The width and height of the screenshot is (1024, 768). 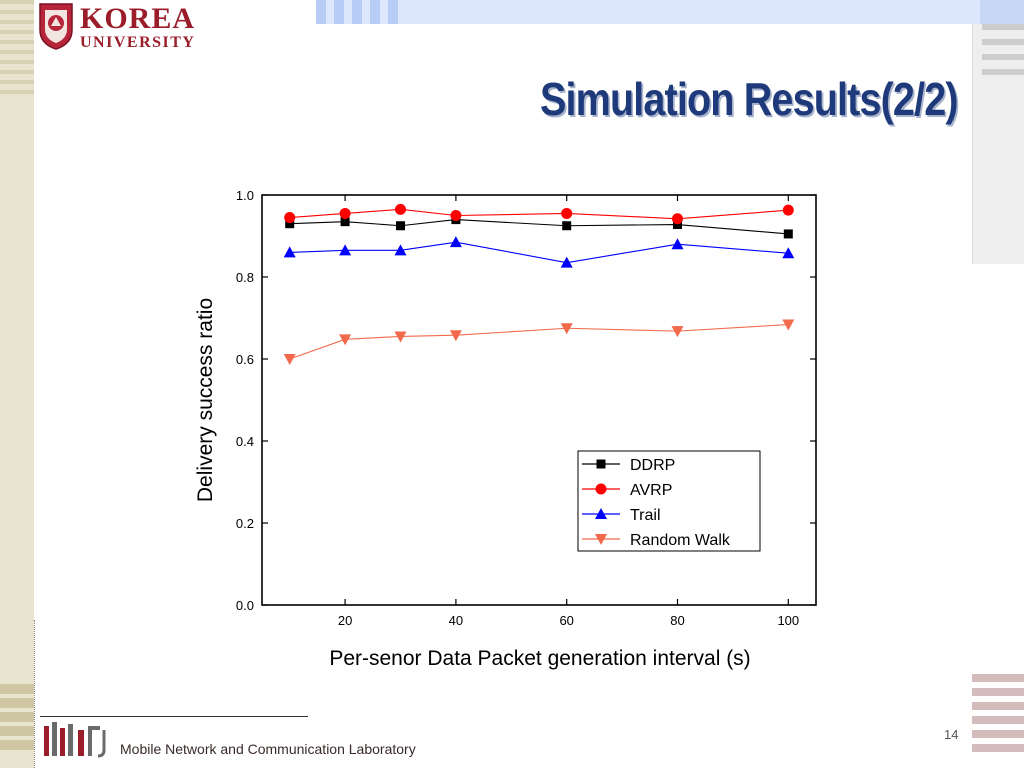 I want to click on y-tick-label: 0.2, so click(x=245, y=523).